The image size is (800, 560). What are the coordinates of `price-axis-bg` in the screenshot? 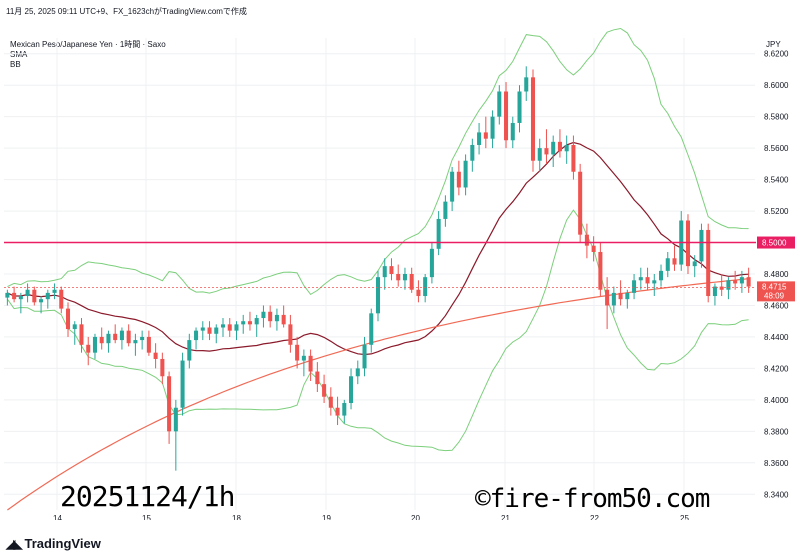 It's located at (778, 278).